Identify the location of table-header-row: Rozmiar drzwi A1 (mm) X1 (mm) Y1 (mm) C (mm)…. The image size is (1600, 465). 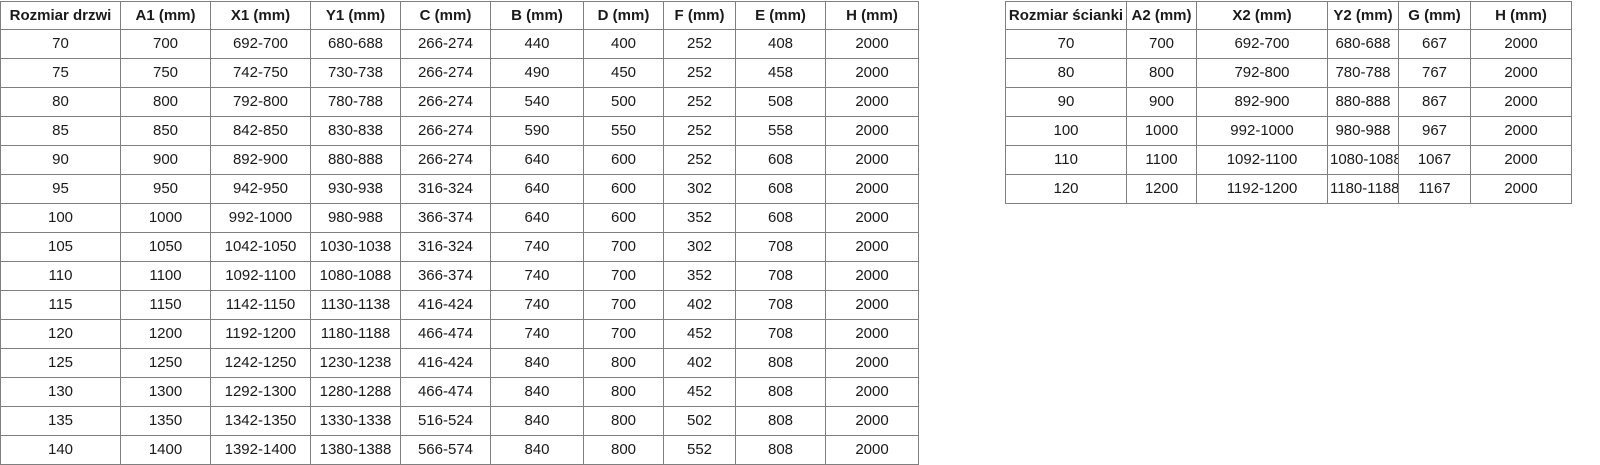
(459, 15).